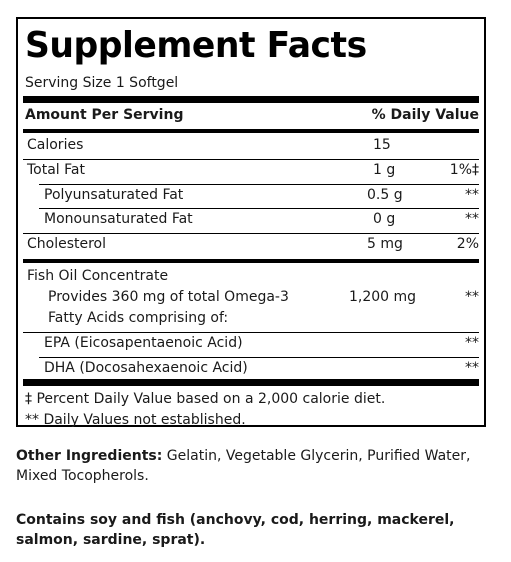  I want to click on row-dha-name: DHA (Docosahexaenoic Acid), so click(146, 368).